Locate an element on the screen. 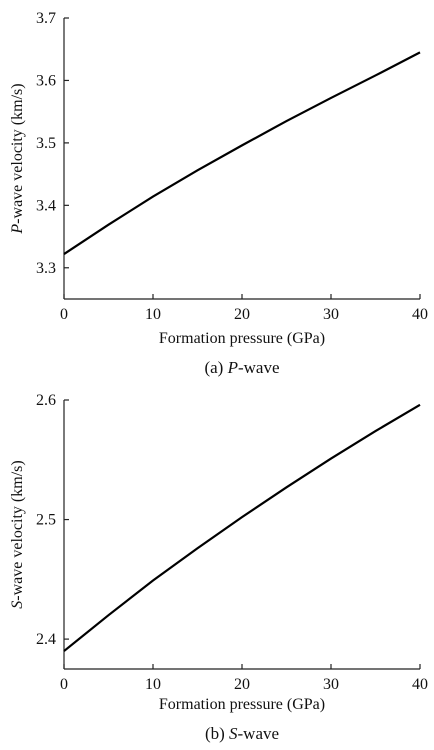  panel-b-y-tick-label: 2.5 is located at coordinates (46, 520).